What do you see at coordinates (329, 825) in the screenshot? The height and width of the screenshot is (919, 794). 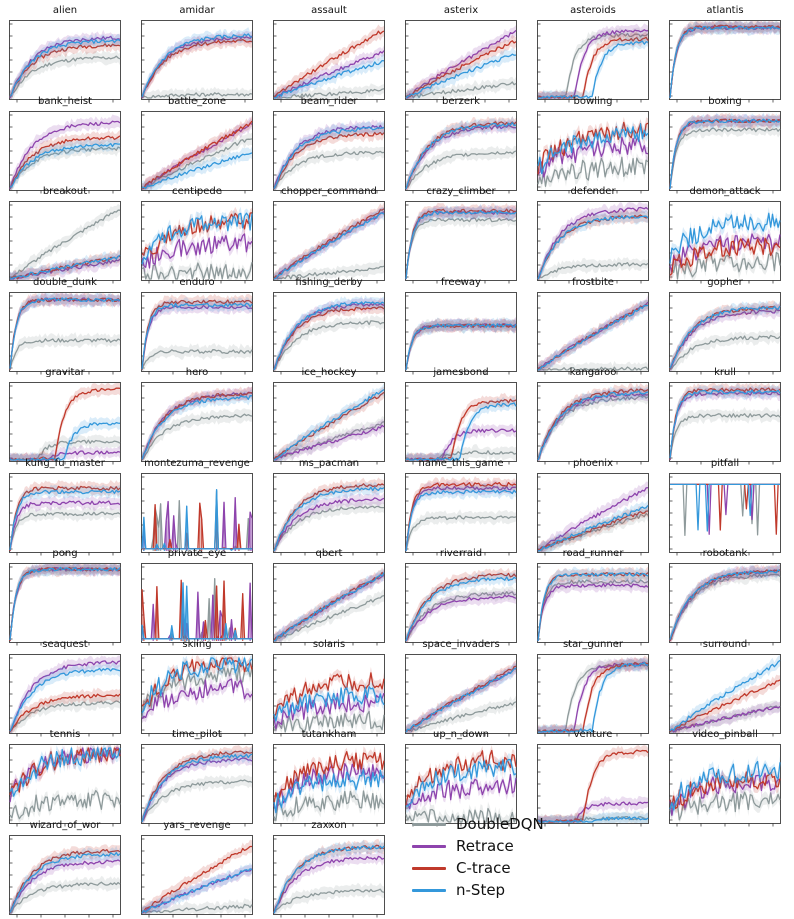 I see `panel-title: zaxxon` at bounding box center [329, 825].